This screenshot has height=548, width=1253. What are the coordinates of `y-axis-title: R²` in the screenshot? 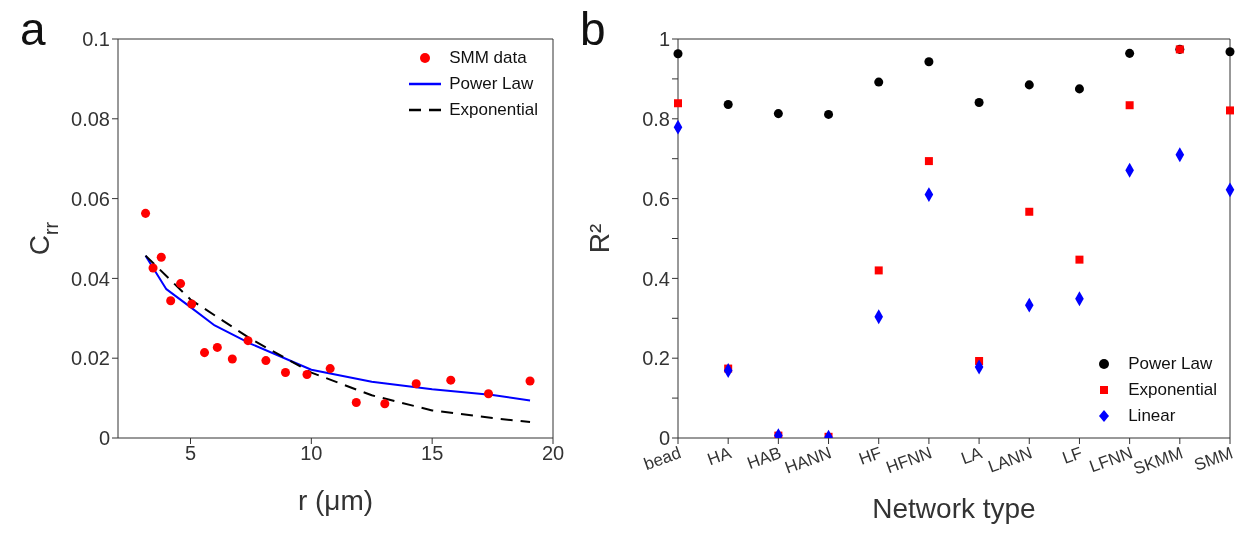 It's located at (600, 238).